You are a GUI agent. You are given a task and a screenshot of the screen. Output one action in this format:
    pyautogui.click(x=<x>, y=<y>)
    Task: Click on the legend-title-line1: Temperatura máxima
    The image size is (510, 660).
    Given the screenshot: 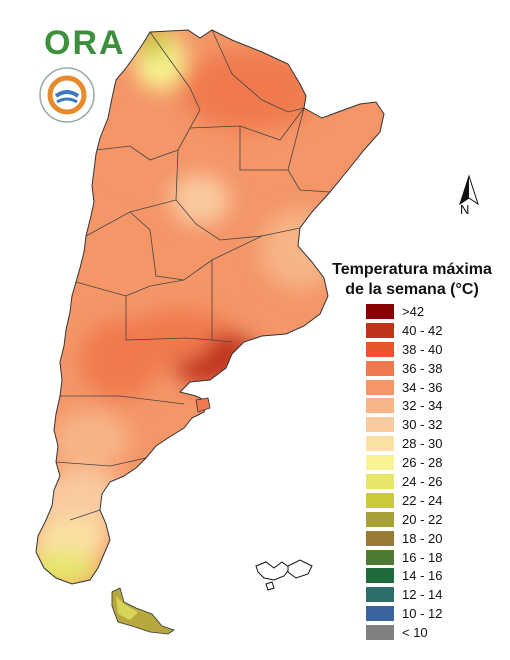 What is the action you would take?
    pyautogui.click(x=412, y=269)
    